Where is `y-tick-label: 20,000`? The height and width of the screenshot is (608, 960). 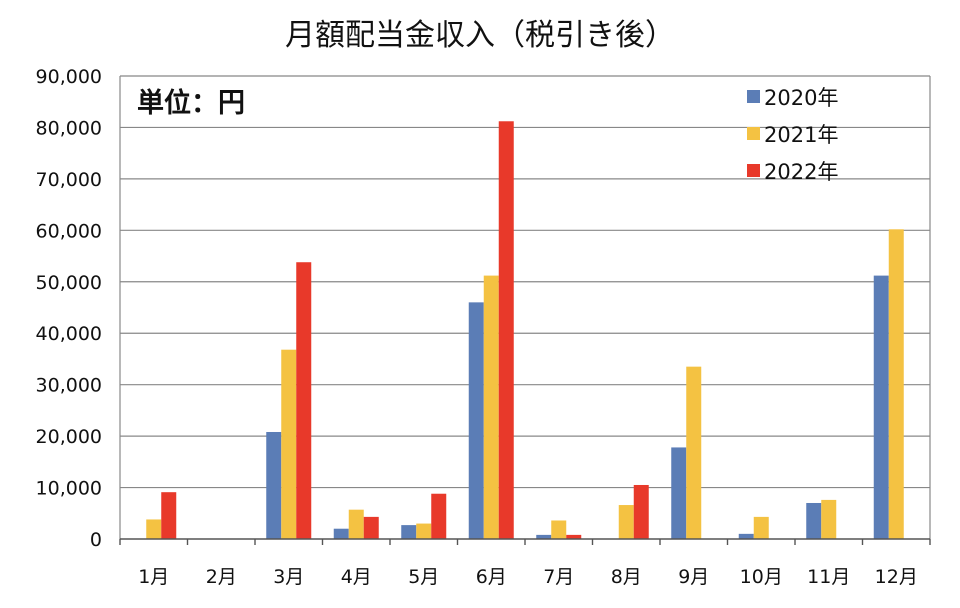 y-tick-label: 20,000 is located at coordinates (69, 437).